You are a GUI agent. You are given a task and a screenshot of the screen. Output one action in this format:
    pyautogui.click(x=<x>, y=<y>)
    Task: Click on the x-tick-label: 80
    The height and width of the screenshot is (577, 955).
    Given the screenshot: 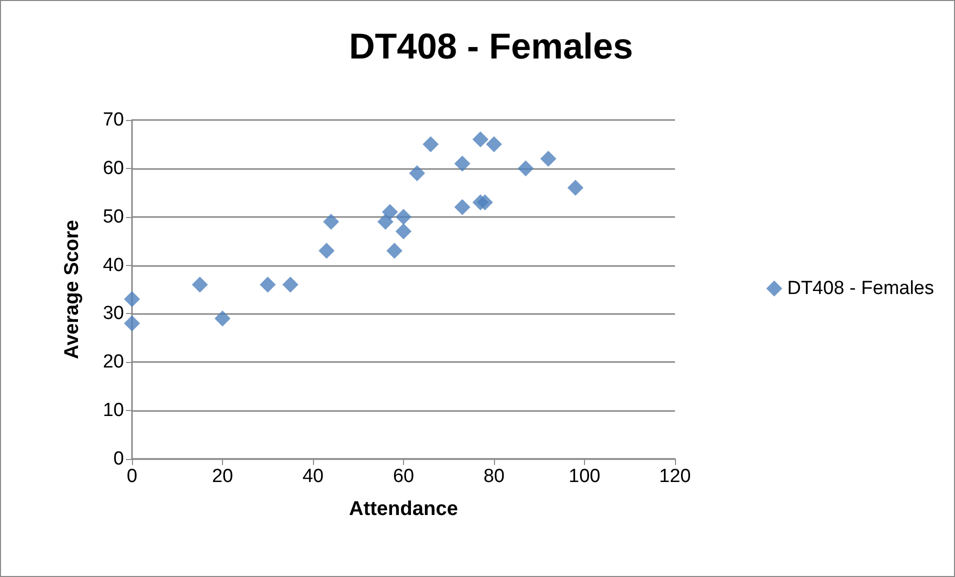 What is the action you would take?
    pyautogui.click(x=494, y=476)
    